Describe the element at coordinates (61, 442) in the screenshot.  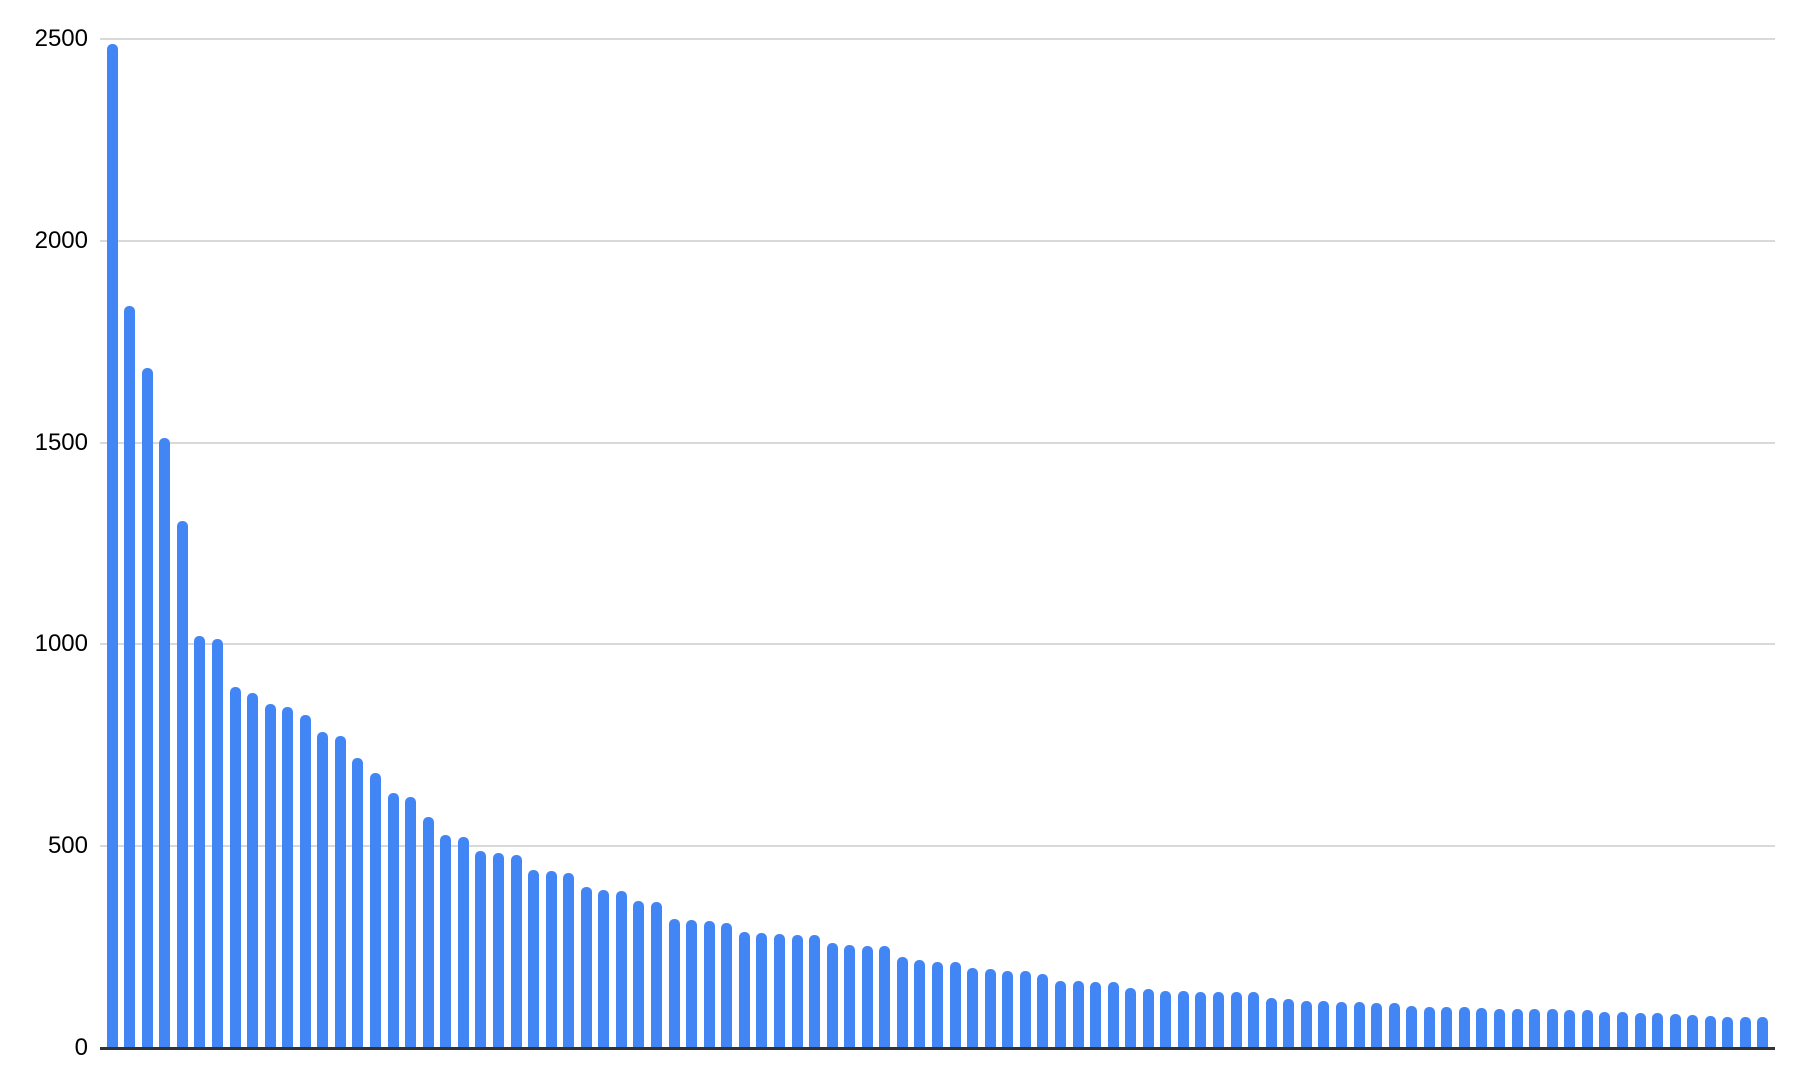
I see `y-axis-tick-label: 1500` at that location.